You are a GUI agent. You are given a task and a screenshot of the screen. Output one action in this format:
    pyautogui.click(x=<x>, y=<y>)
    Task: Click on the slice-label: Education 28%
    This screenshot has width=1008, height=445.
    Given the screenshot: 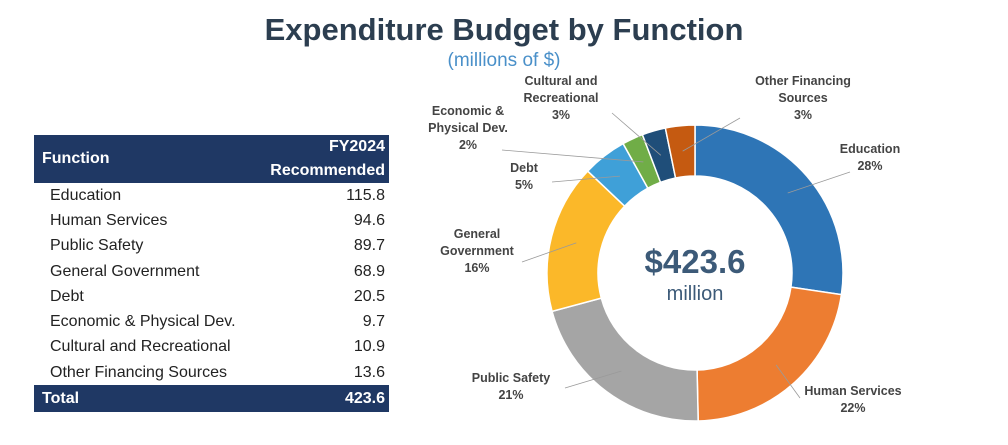 What is the action you would take?
    pyautogui.click(x=870, y=157)
    